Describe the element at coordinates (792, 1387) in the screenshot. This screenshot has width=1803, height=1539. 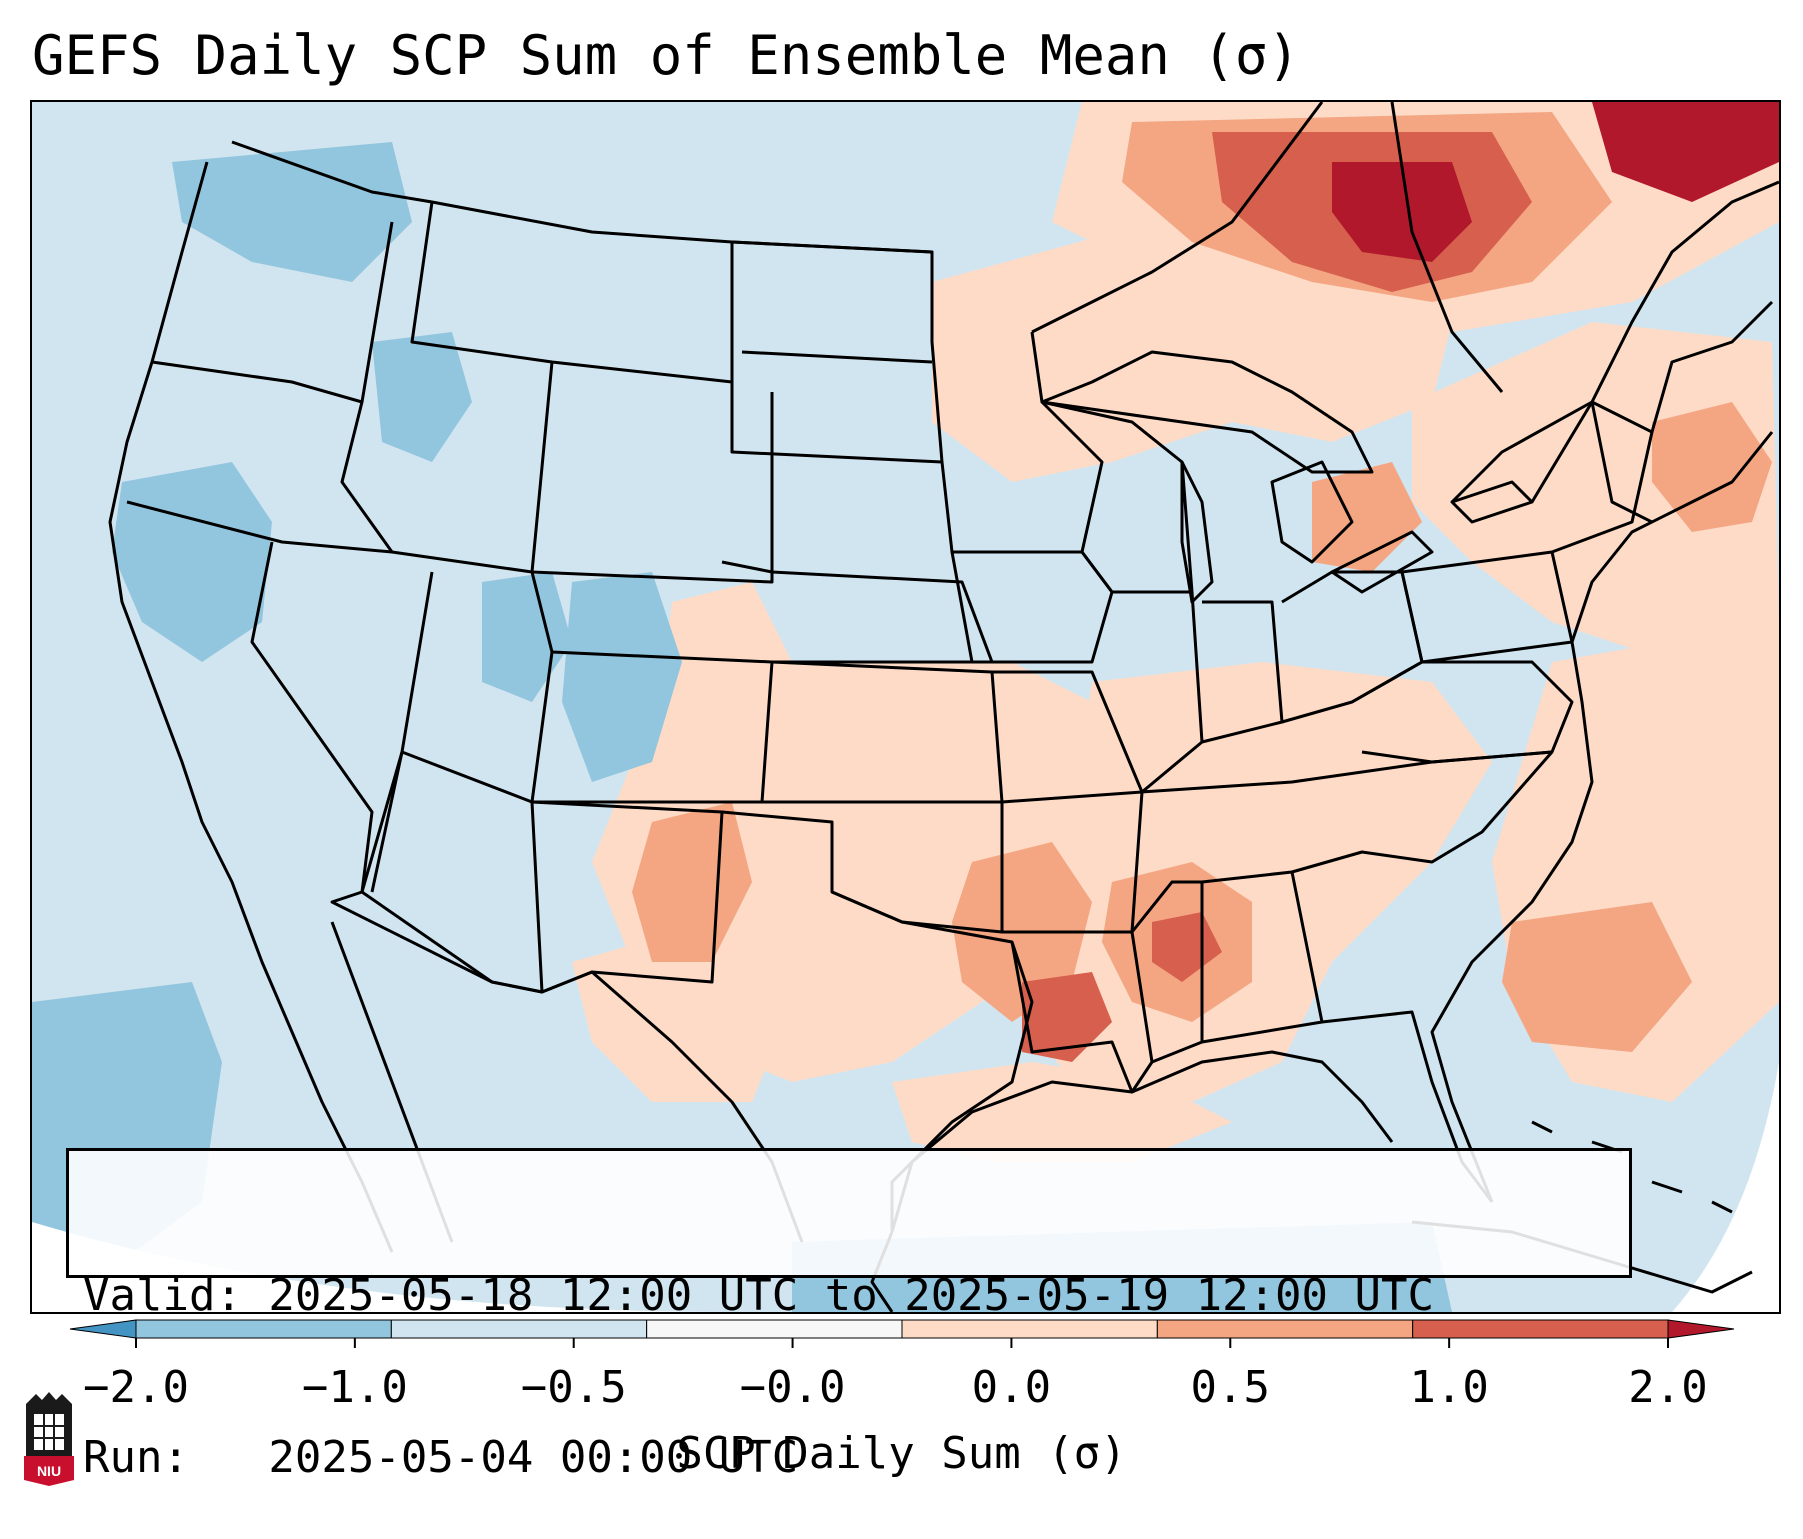
I see `colorbar-tick-label: −0.0` at that location.